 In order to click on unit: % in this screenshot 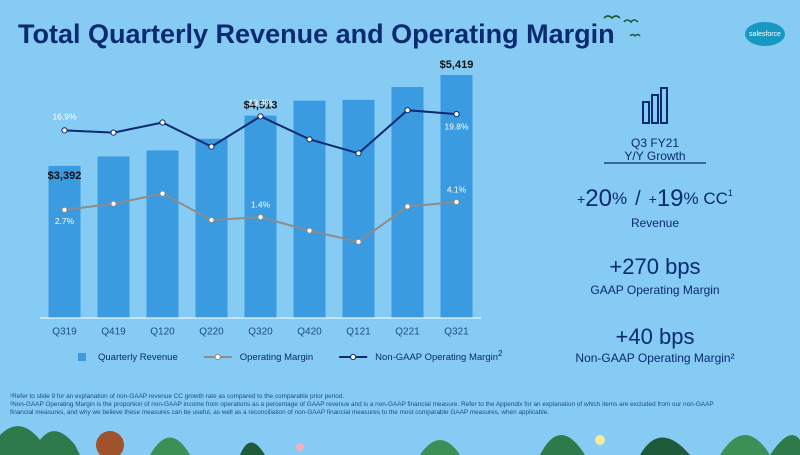, I will do `click(619, 198)`.